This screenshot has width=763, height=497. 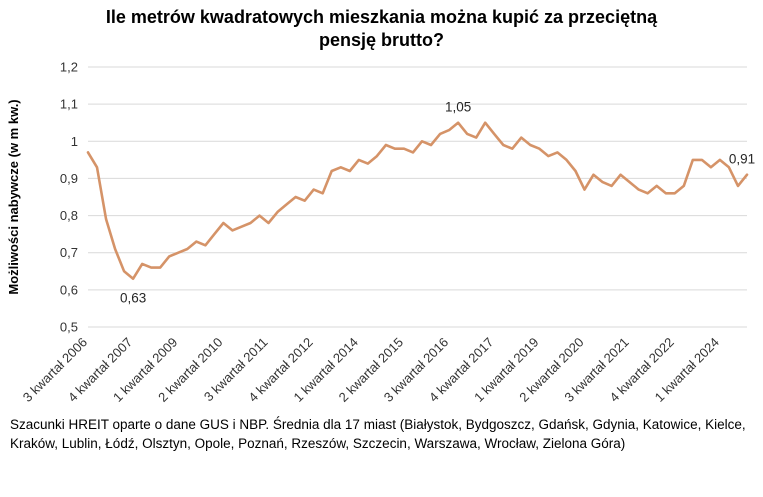 What do you see at coordinates (69, 326) in the screenshot?
I see `y-tick-label: 0,5` at bounding box center [69, 326].